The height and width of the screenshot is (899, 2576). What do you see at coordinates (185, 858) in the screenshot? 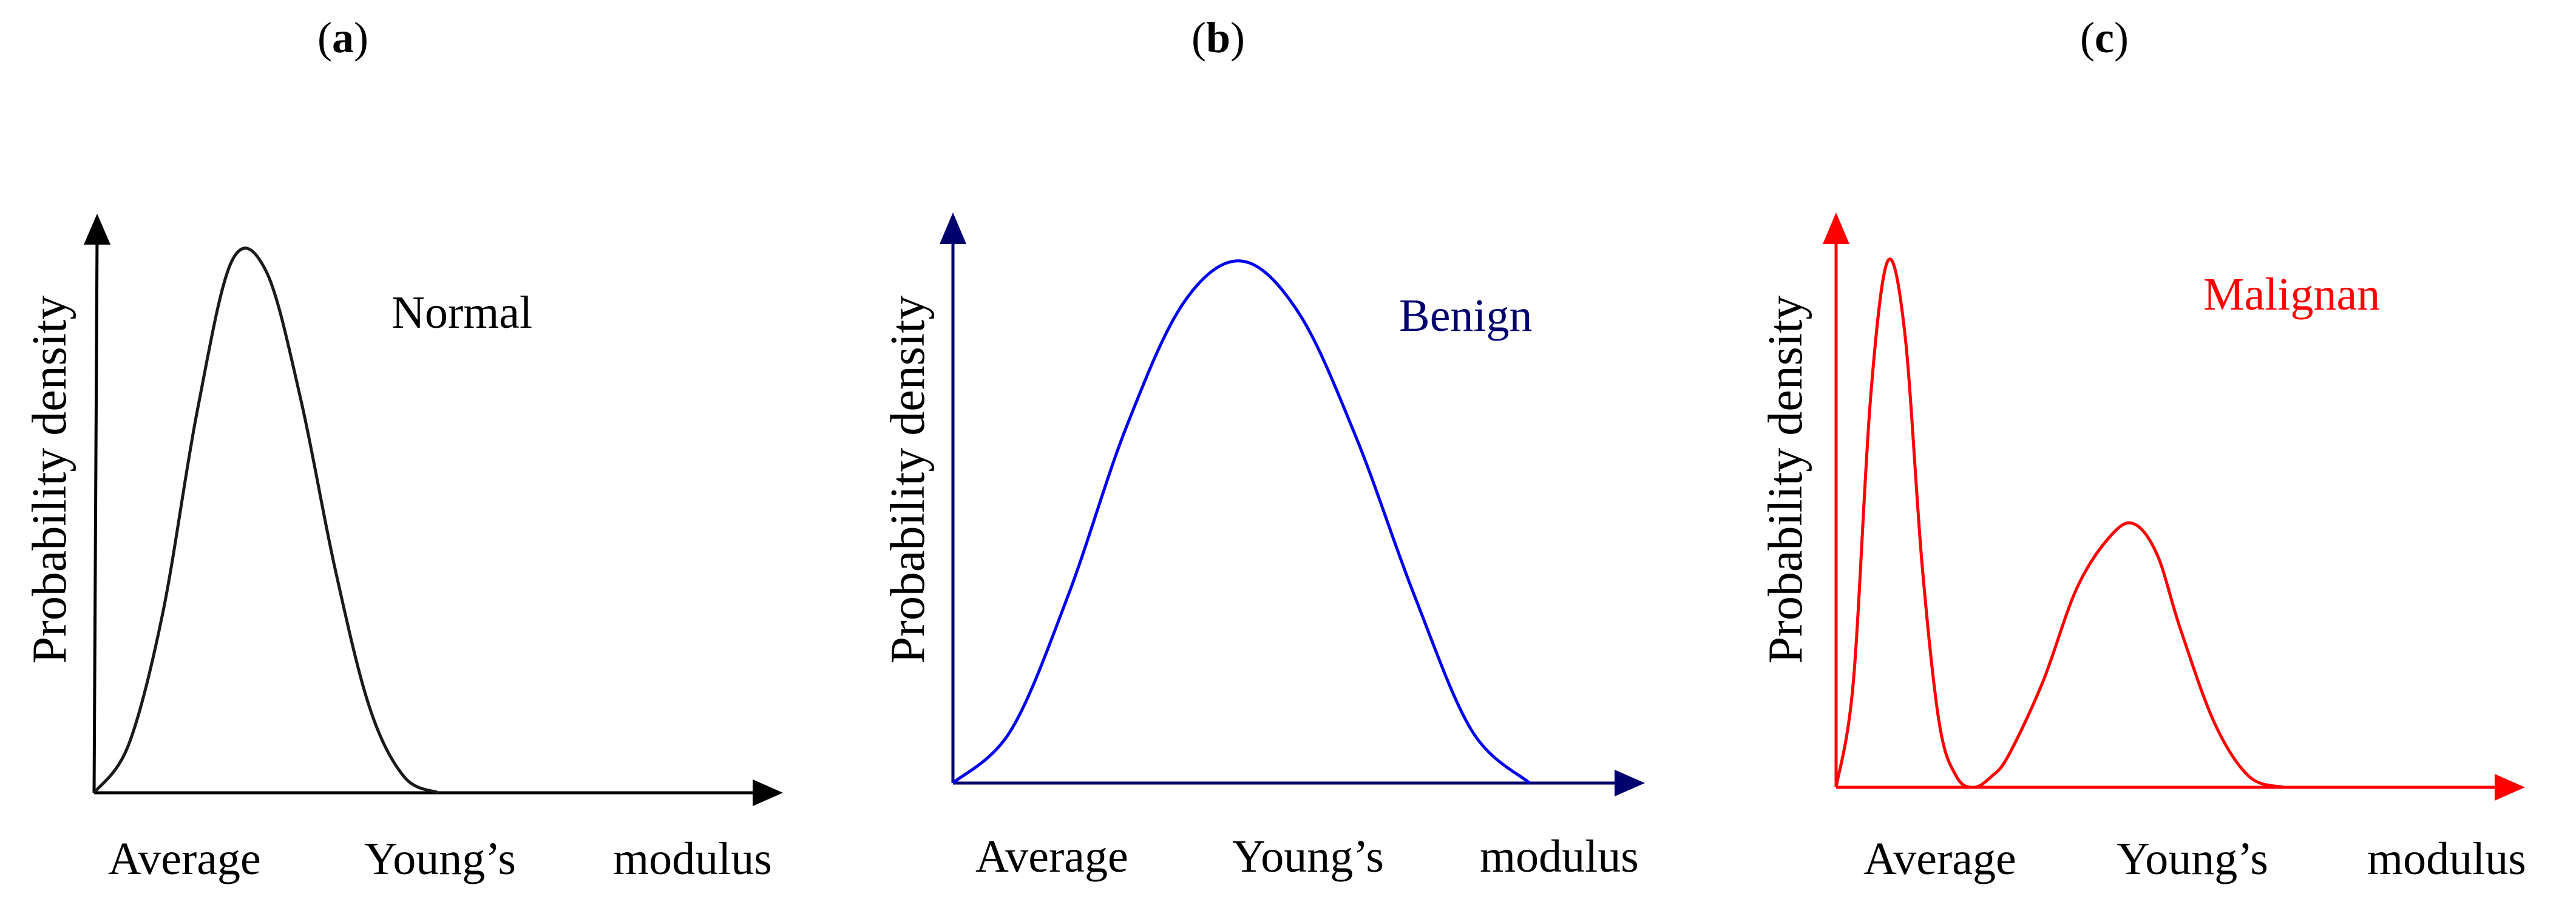
I see `panel-a-x-label-average: Average` at bounding box center [185, 858].